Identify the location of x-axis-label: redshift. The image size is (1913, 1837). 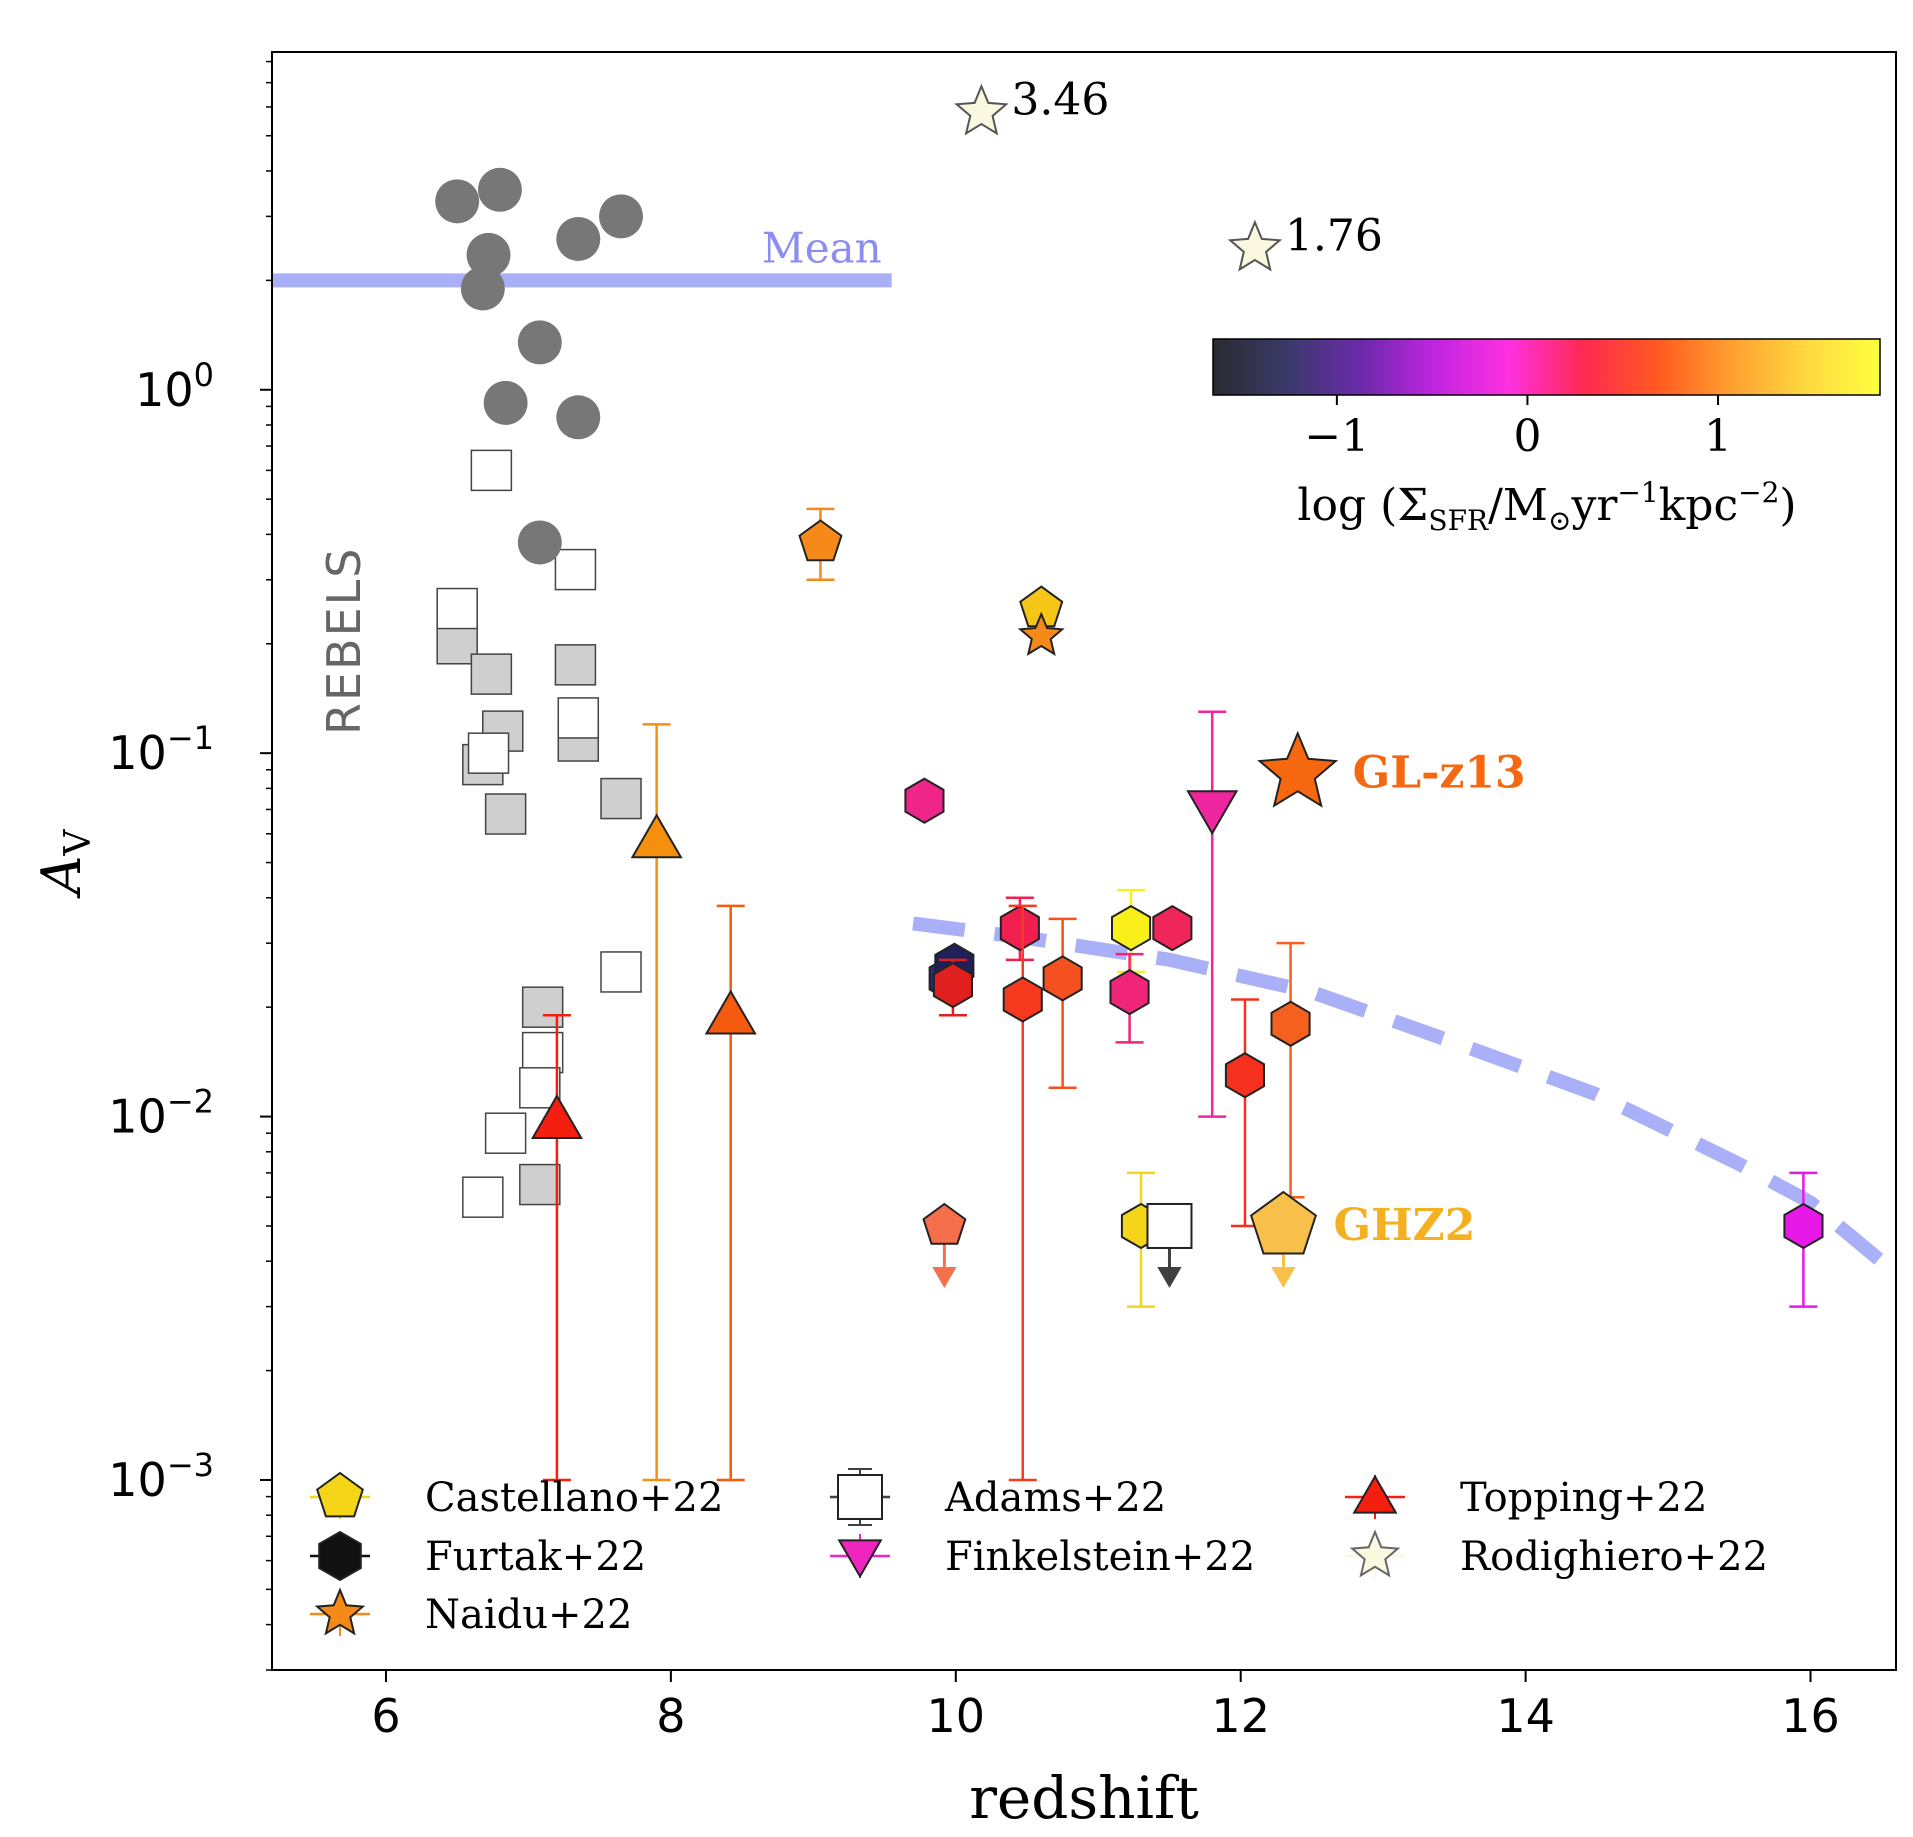
(1084, 1798).